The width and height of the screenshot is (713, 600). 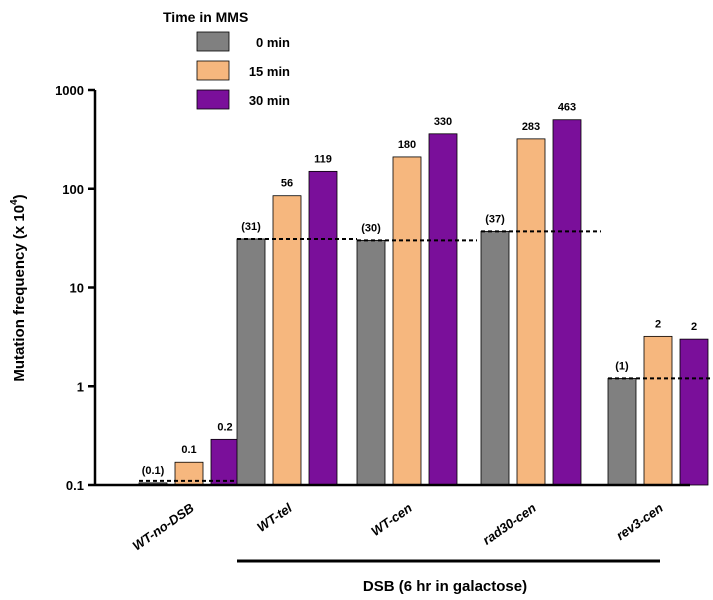 What do you see at coordinates (224, 427) in the screenshot?
I see `bar-value-label: 0.2` at bounding box center [224, 427].